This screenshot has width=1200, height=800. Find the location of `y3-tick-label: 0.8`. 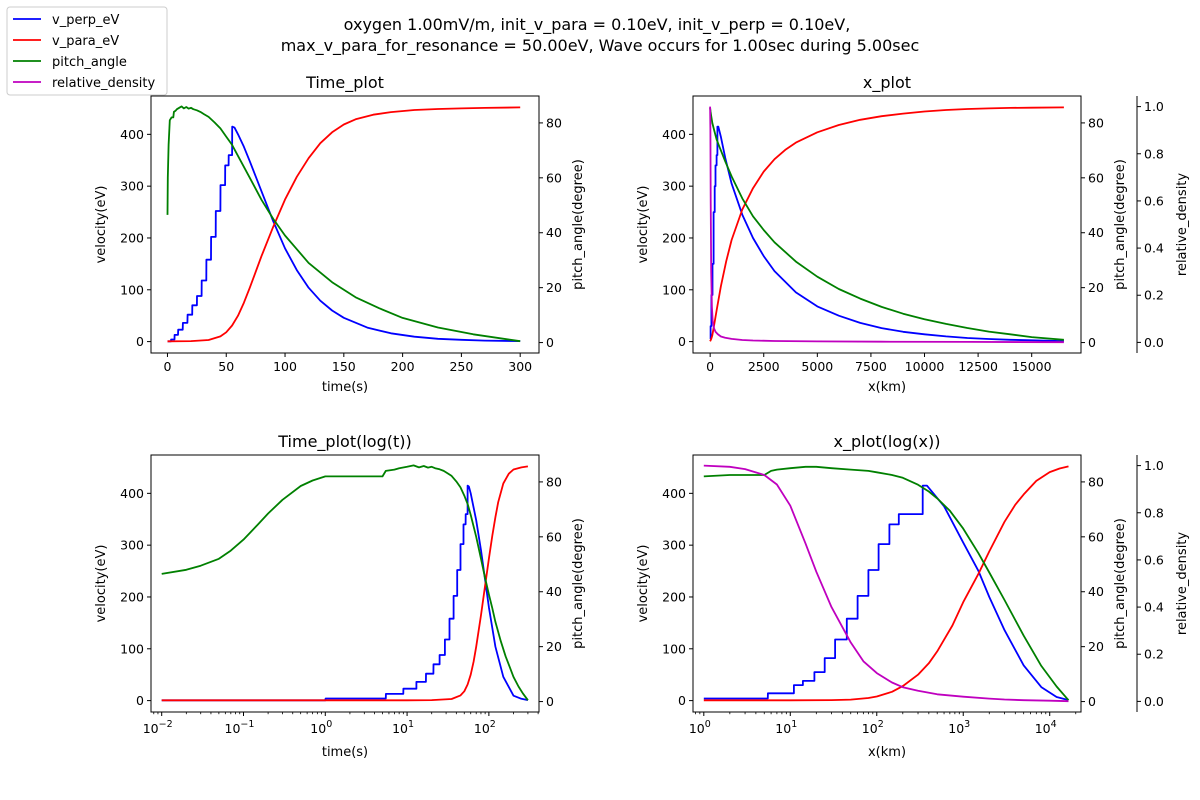

y3-tick-label: 0.8 is located at coordinates (1154, 153).